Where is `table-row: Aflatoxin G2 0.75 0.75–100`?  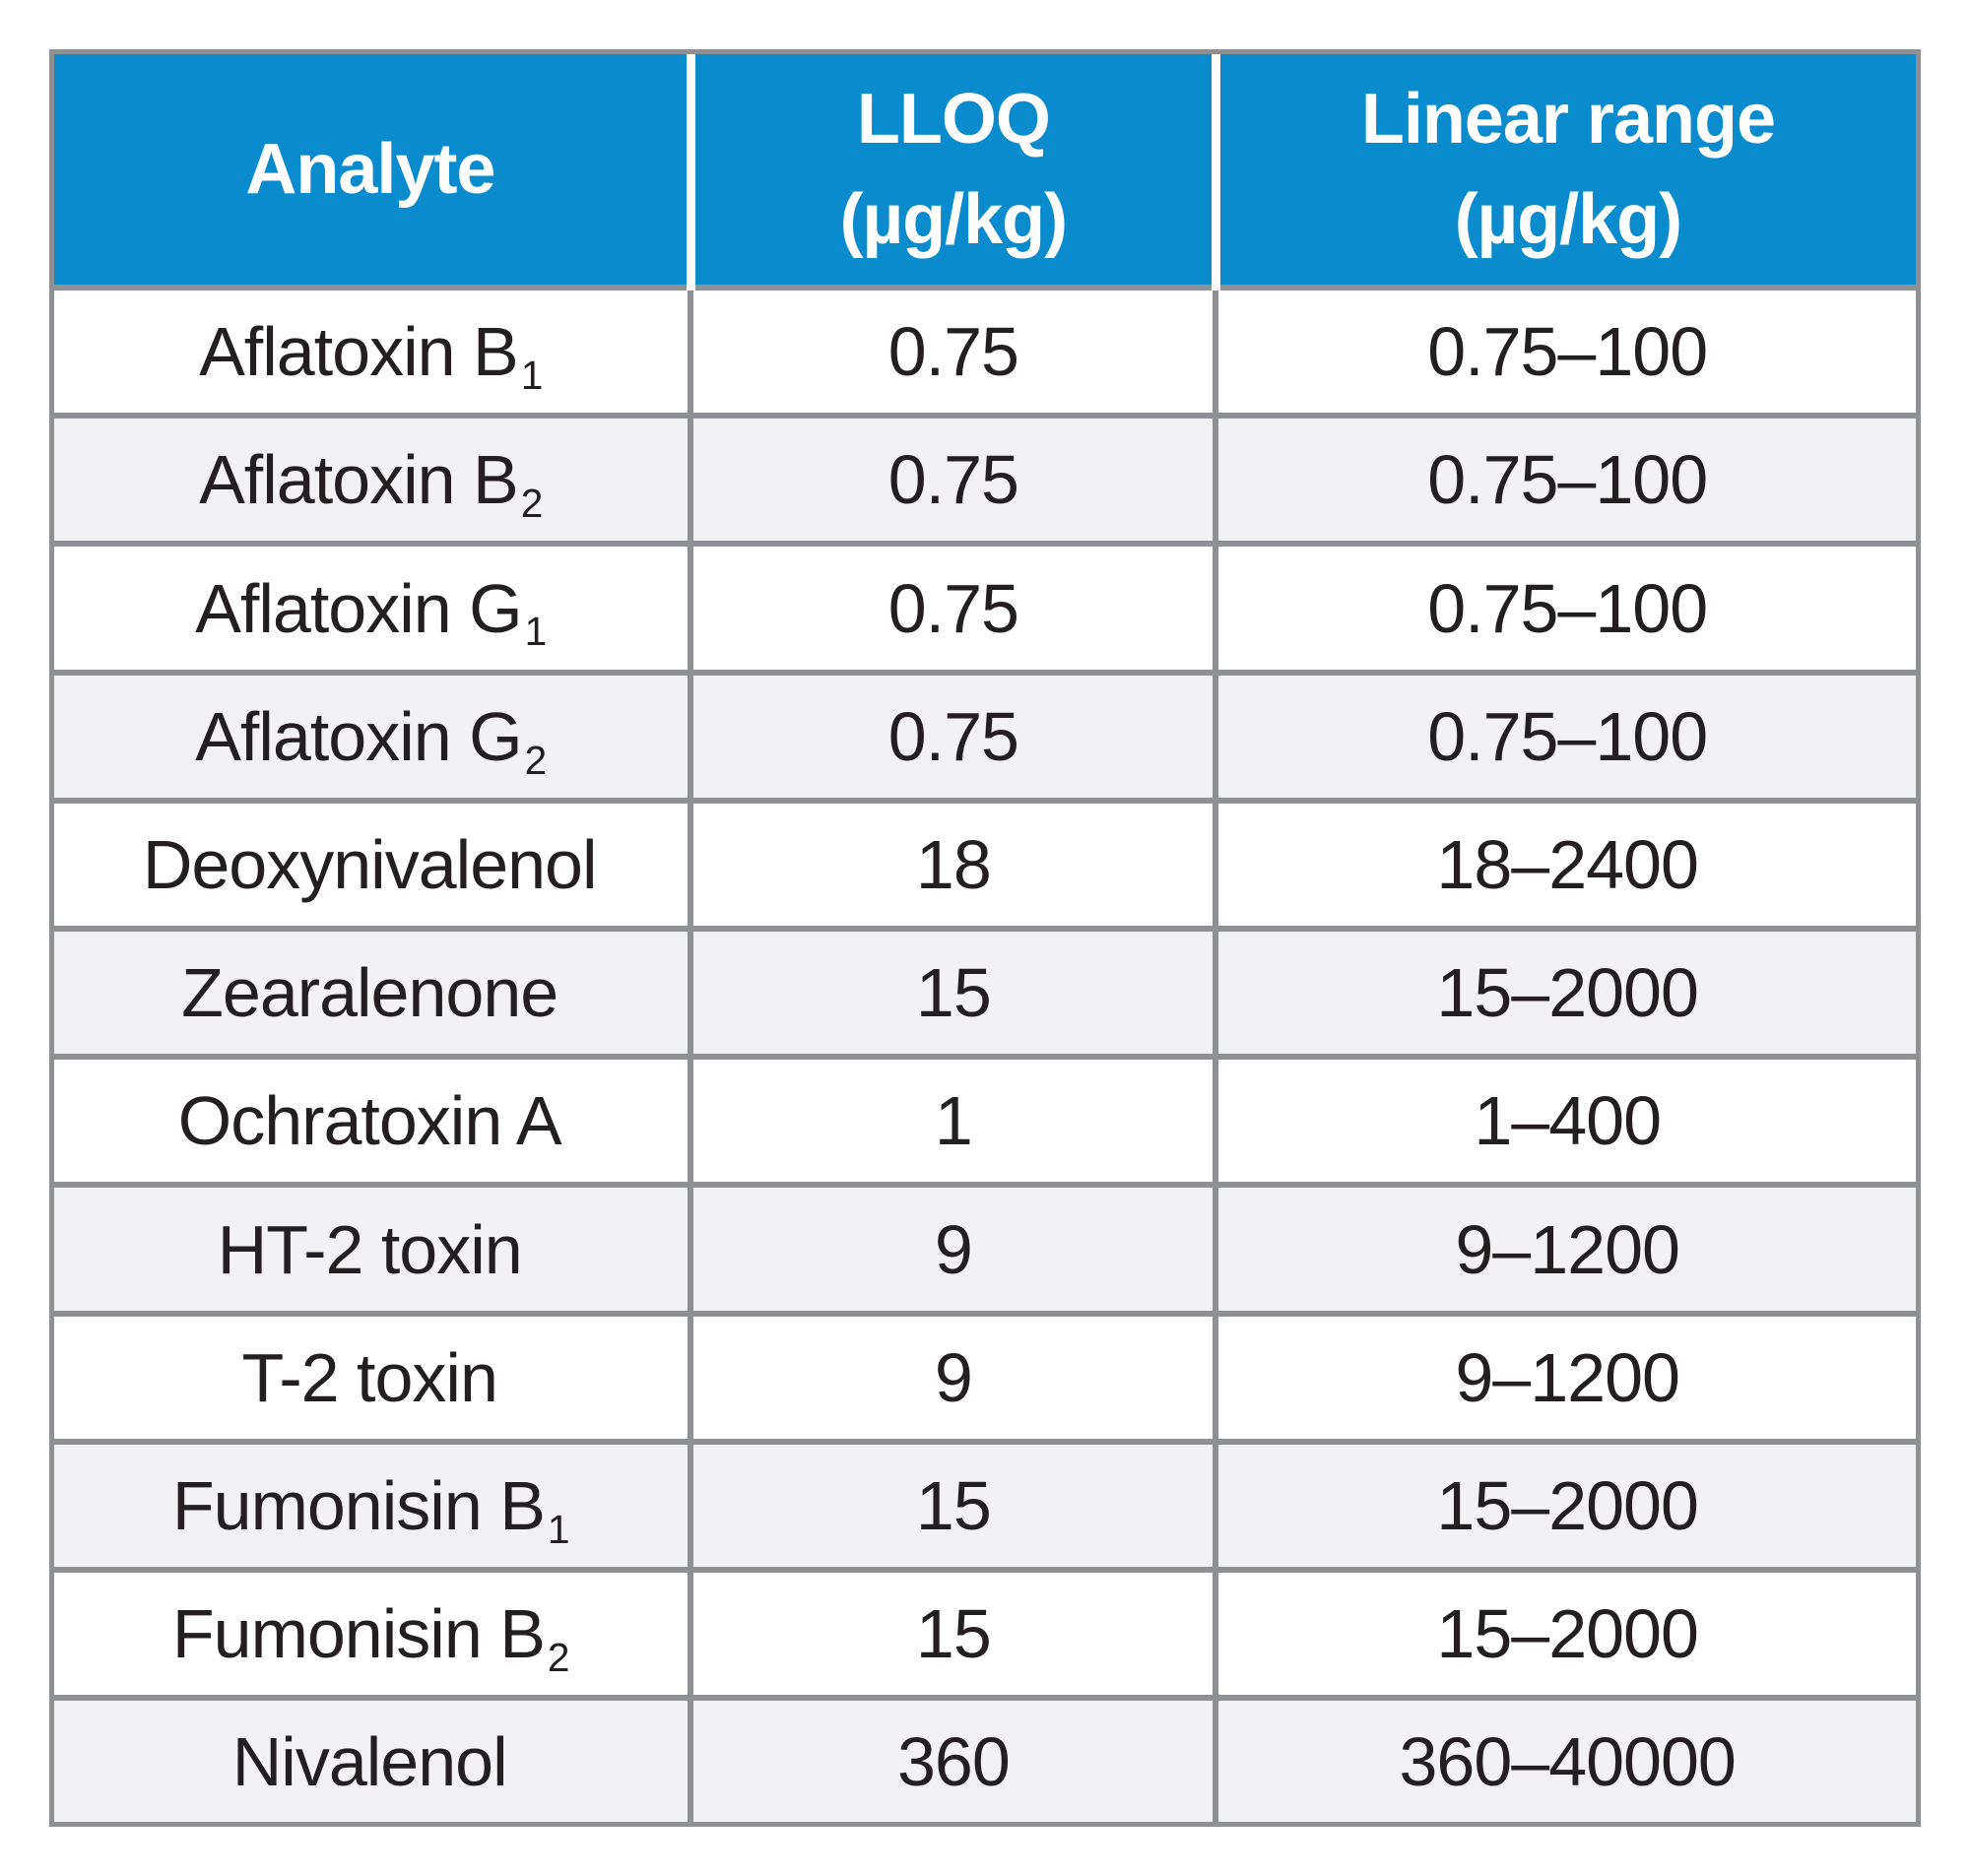 table-row: Aflatoxin G2 0.75 0.75–100 is located at coordinates (985, 737).